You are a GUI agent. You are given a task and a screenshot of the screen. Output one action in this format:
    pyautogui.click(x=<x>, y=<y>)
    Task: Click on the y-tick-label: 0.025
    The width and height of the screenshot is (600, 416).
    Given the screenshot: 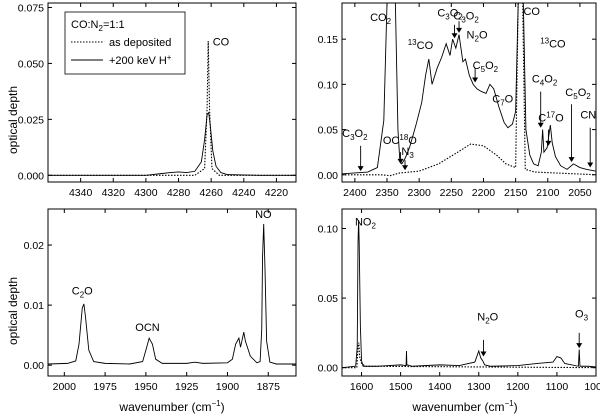 What is the action you would take?
    pyautogui.click(x=31, y=120)
    